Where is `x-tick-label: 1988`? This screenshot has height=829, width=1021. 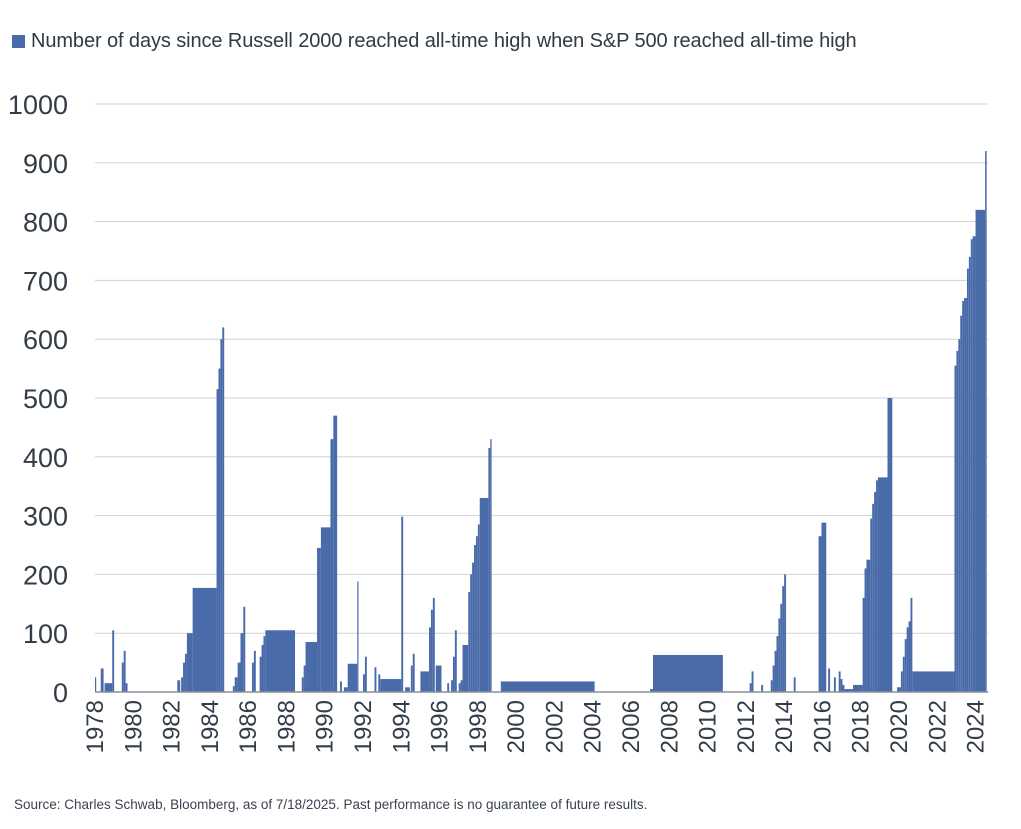 x-tick-label: 1988 is located at coordinates (286, 726).